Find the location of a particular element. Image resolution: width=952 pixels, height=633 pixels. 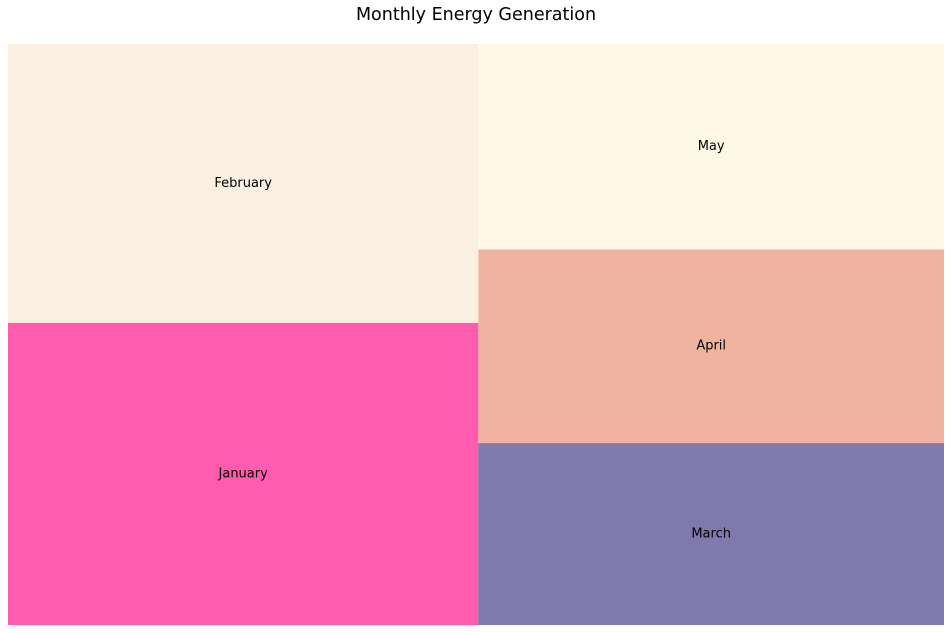

tile-label-january: January is located at coordinates (243, 473).